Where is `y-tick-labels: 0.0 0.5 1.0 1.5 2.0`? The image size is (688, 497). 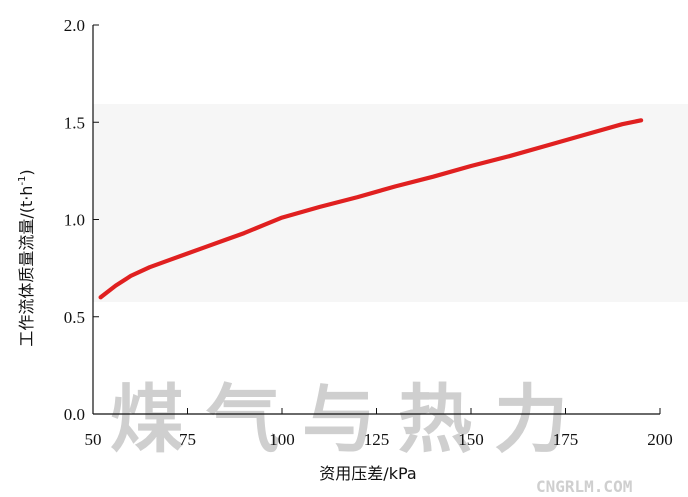
y-tick-labels: 0.0 0.5 1.0 1.5 2.0 is located at coordinates (74, 220).